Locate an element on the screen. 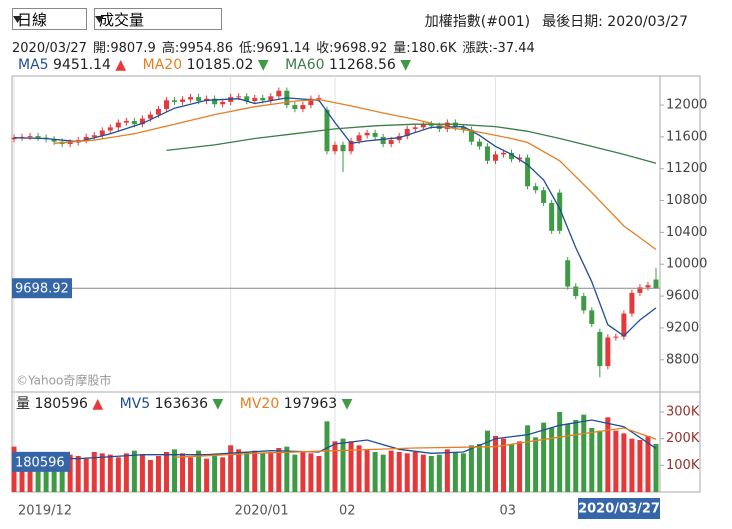  last-close-label: 9698.92 is located at coordinates (42, 289).